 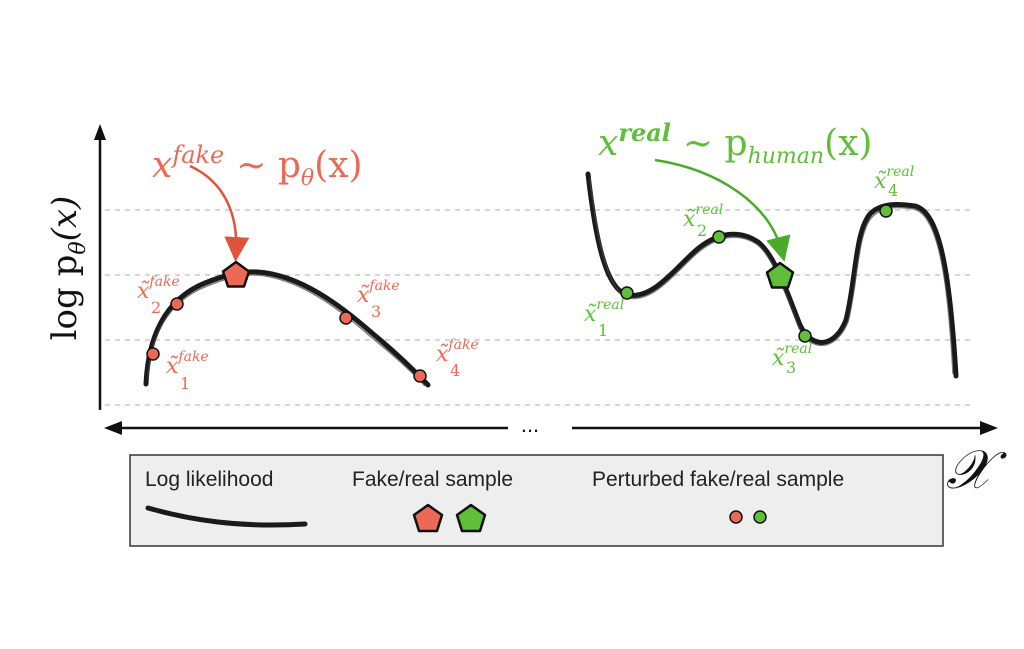 What do you see at coordinates (100, 267) in the screenshot?
I see `y-axis` at bounding box center [100, 267].